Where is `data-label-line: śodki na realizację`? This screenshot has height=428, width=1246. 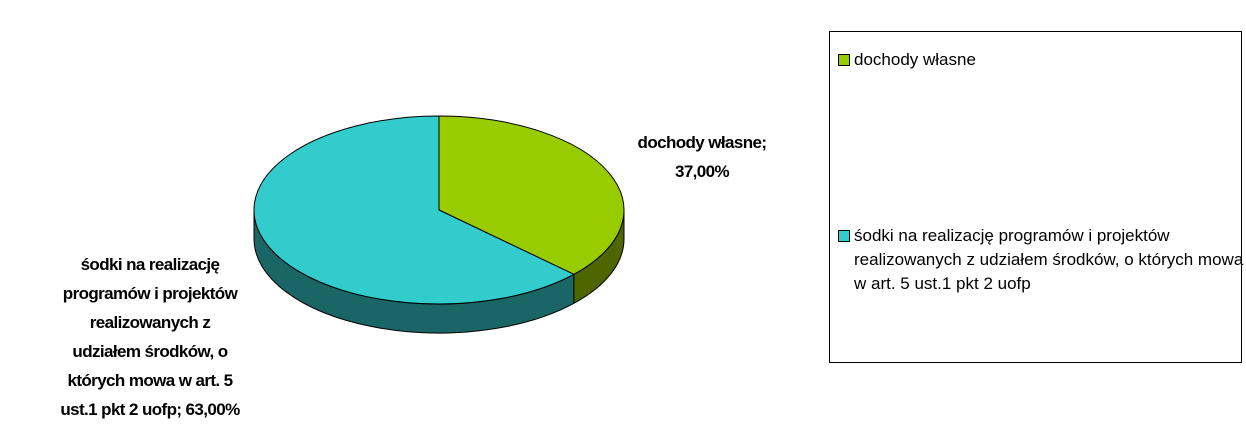
data-label-line: śodki na realizację is located at coordinates (150, 264).